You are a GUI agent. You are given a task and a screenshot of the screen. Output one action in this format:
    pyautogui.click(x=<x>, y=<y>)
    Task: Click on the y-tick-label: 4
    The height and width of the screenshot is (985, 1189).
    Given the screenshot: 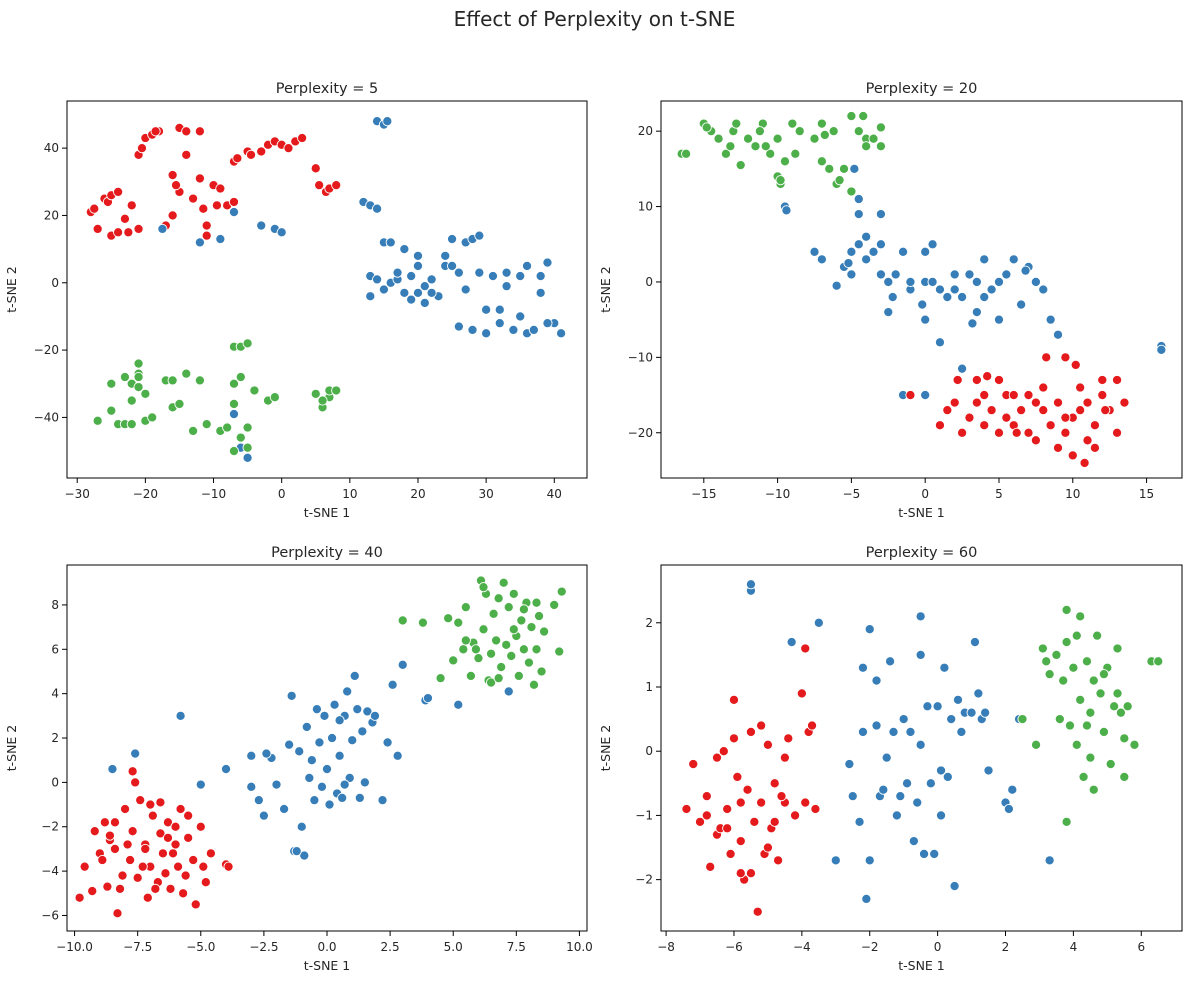 What is the action you would take?
    pyautogui.click(x=55, y=694)
    